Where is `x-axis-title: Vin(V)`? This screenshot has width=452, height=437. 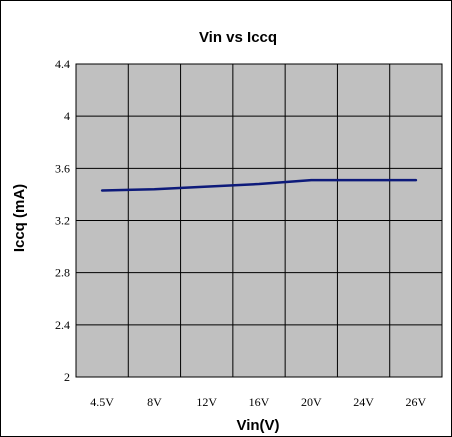 x-axis-title: Vin(V) is located at coordinates (257, 425).